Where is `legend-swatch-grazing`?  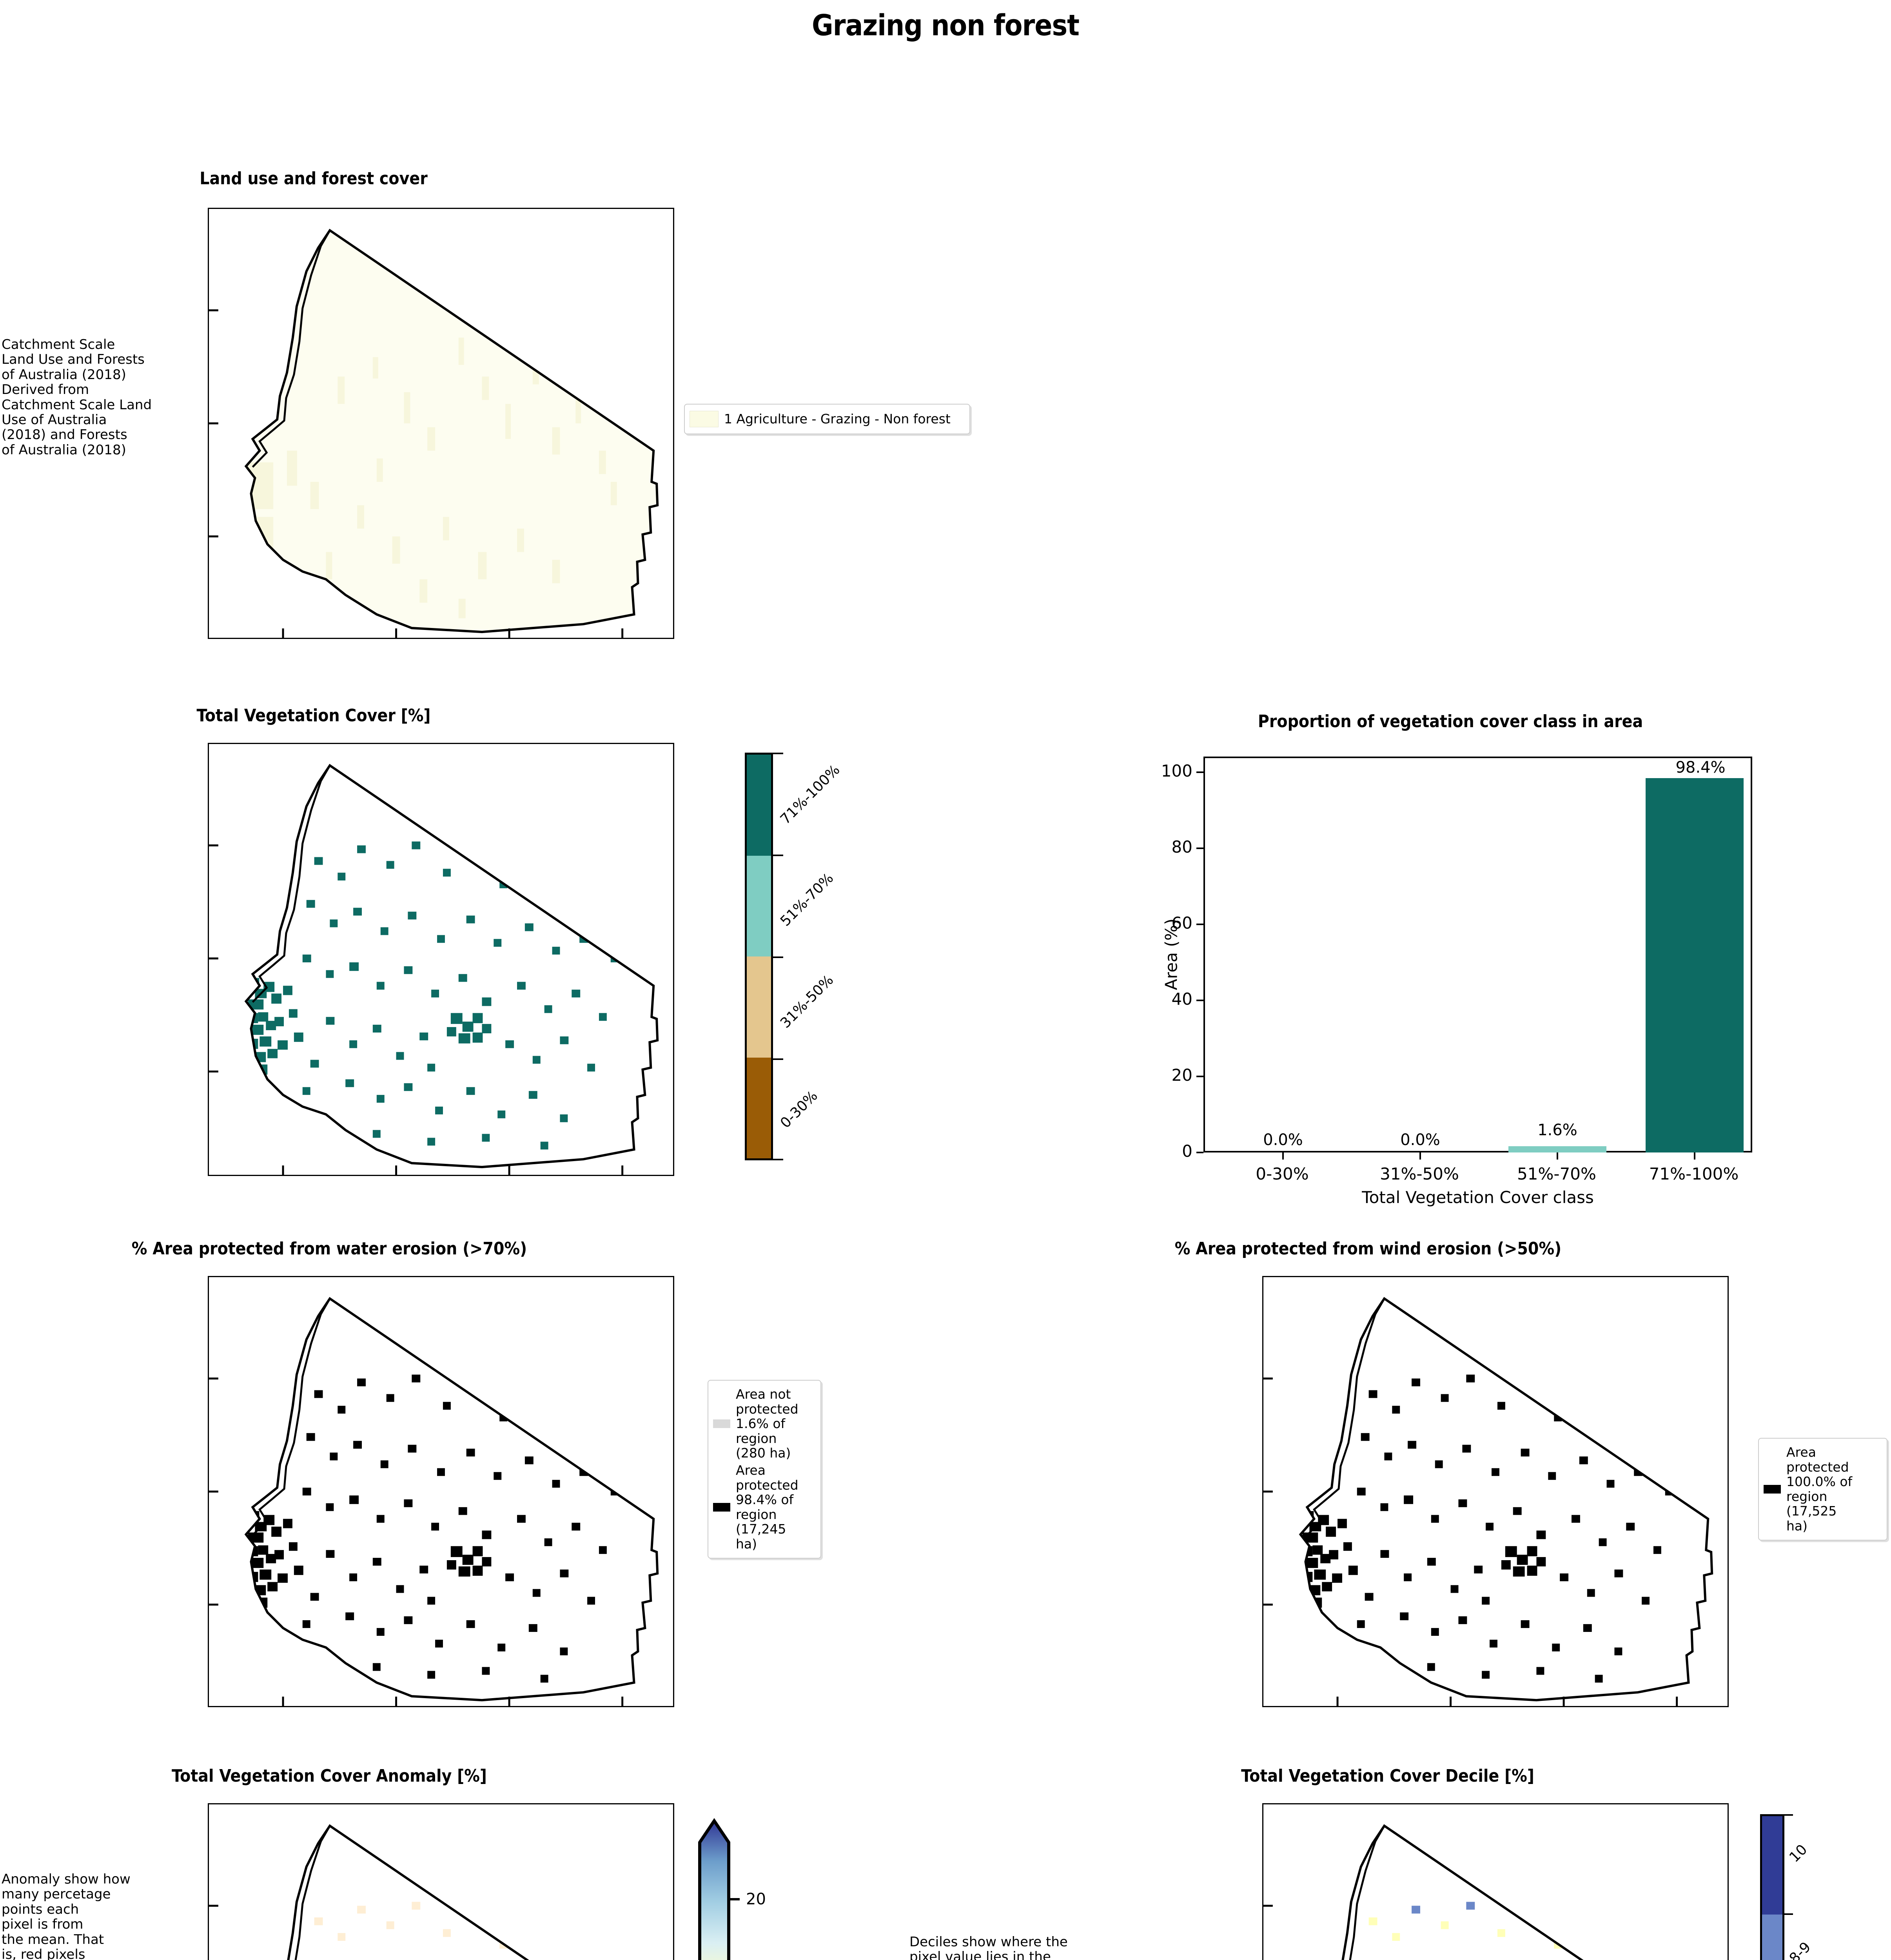 legend-swatch-grazing is located at coordinates (704, 419).